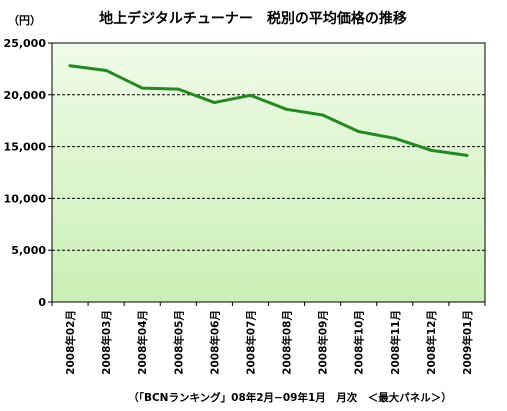 Image resolution: width=507 pixels, height=411 pixels. Describe the element at coordinates (24, 20) in the screenshot. I see `y-axis-unit-label: （円）` at that location.